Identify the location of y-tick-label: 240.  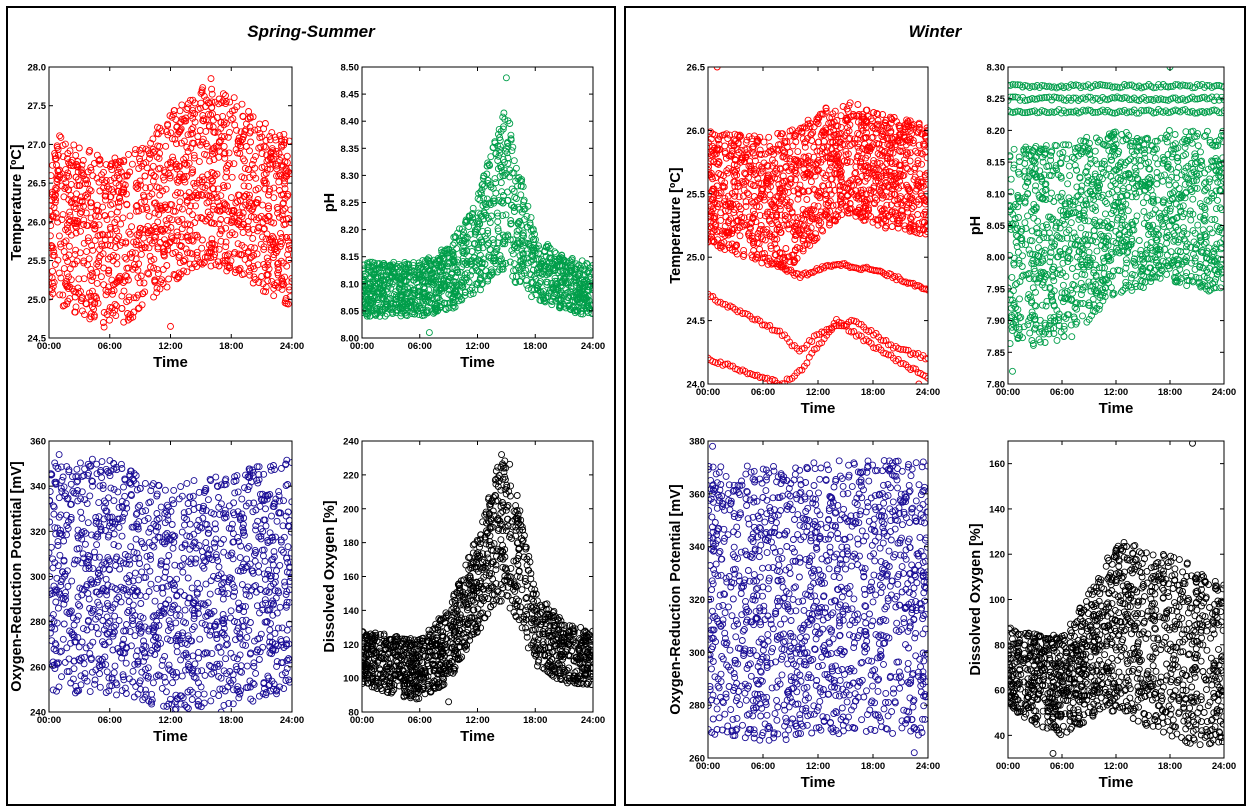
(38, 713).